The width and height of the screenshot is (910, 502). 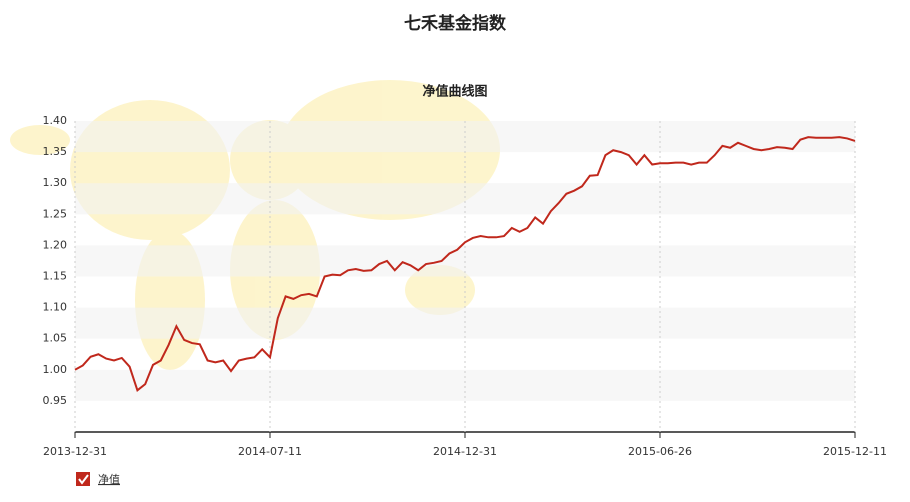 I want to click on y-tick-label: 1.30, so click(x=55, y=182).